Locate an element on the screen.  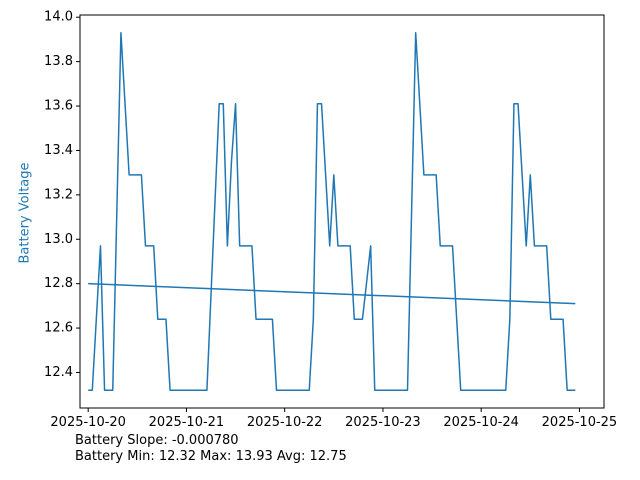
x-tick-label: 2025-10-20 is located at coordinates (88, 422).